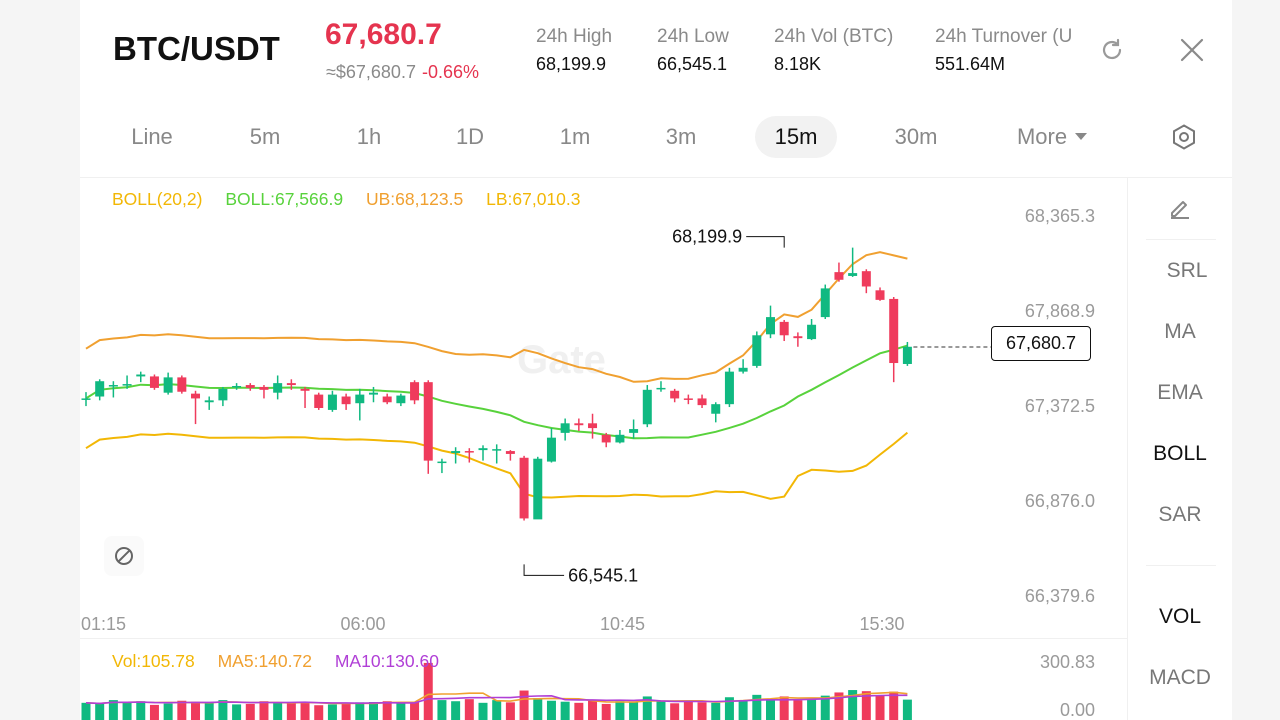  Describe the element at coordinates (1187, 270) in the screenshot. I see `indicator-srl: SRL` at that location.